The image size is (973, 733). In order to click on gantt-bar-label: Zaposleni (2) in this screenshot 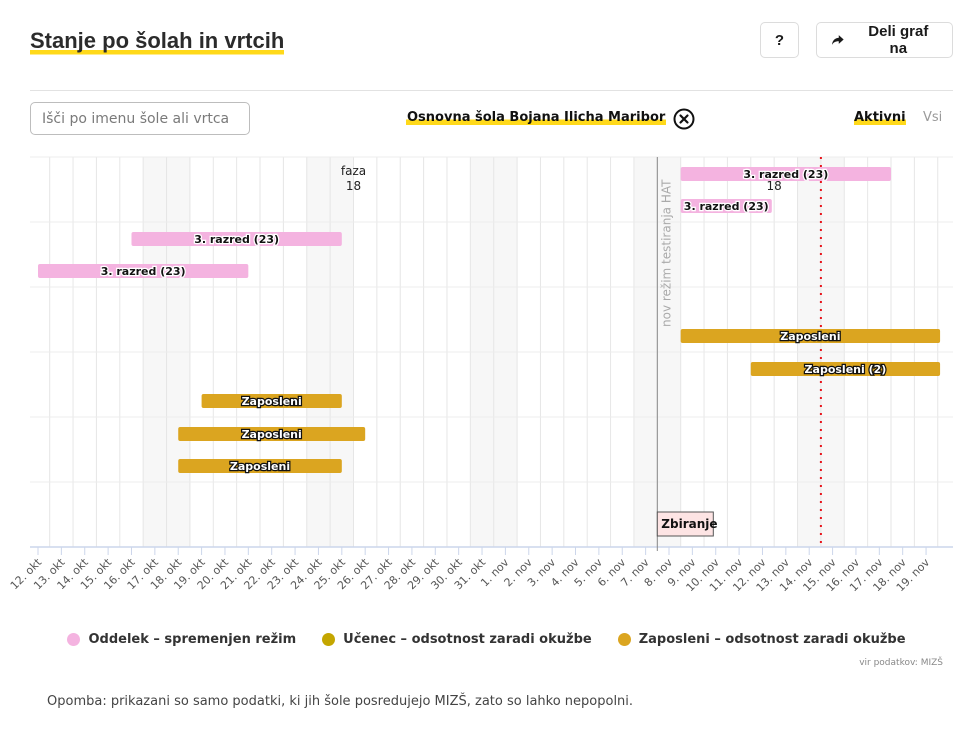, I will do `click(846, 369)`.